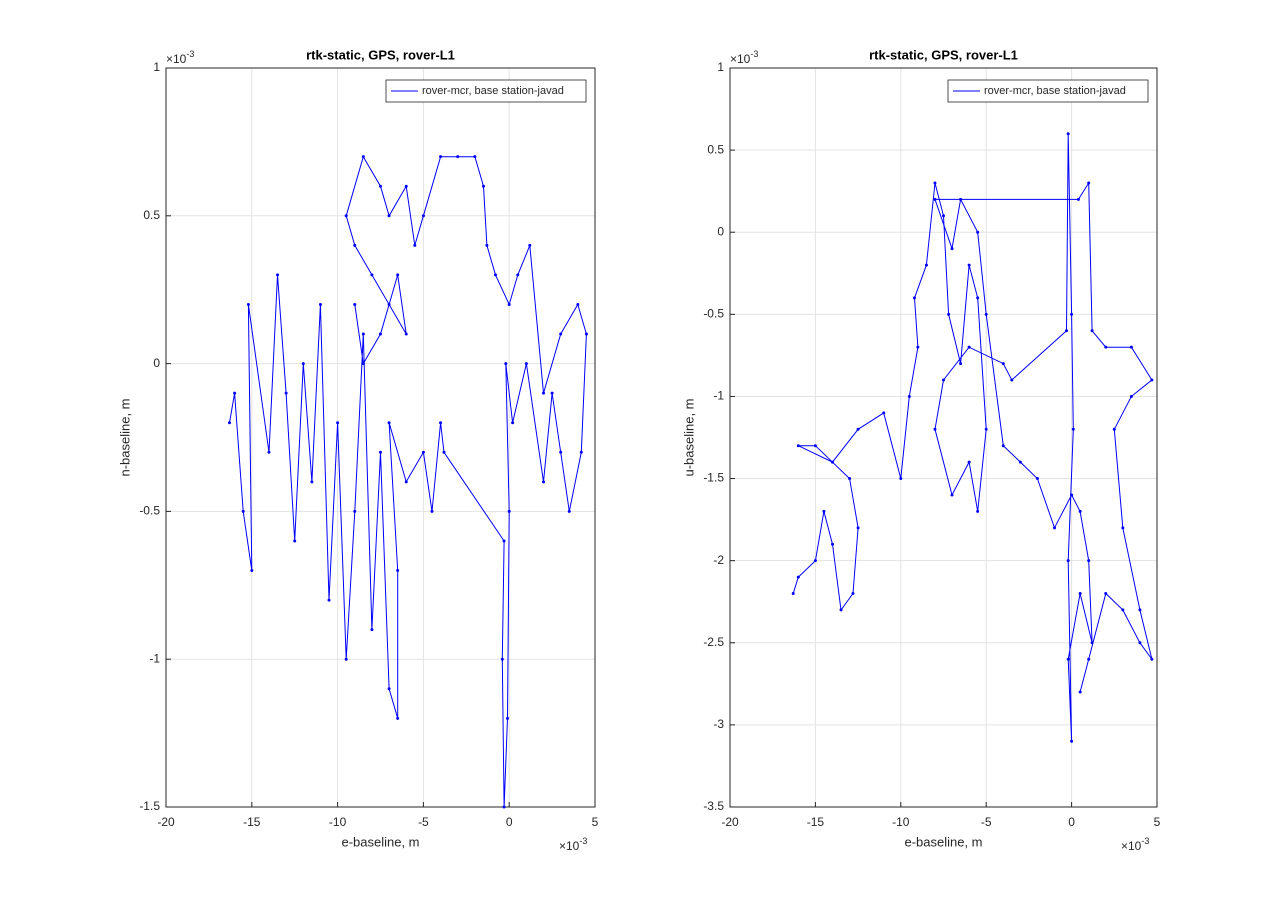 Image resolution: width=1280 pixels, height=908 pixels. I want to click on y-tick-label: -2.5, so click(713, 642).